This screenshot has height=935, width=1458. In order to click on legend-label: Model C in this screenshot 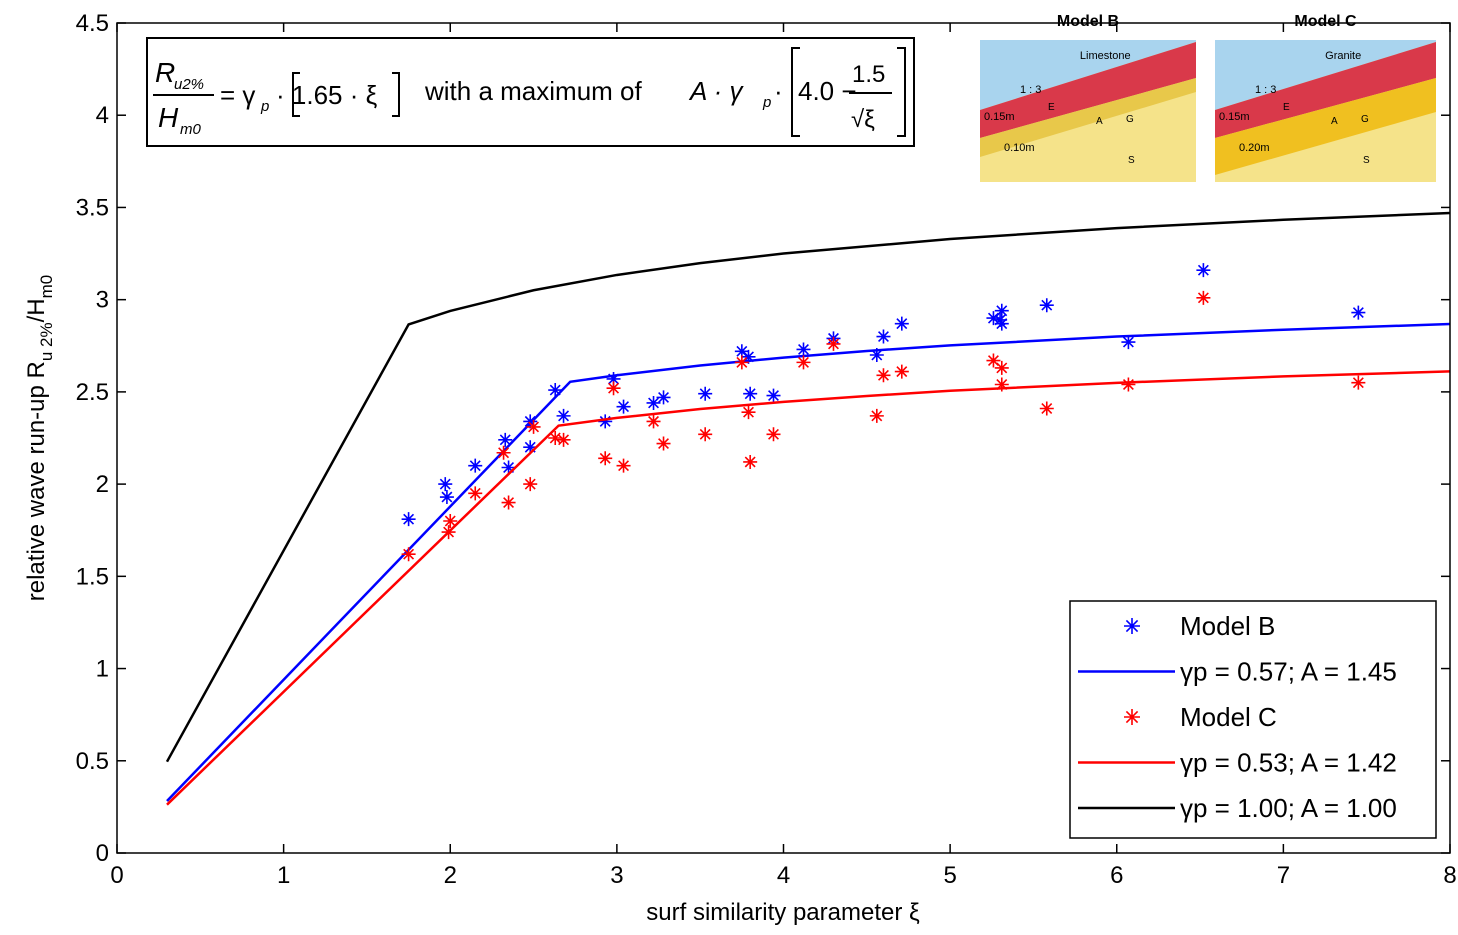, I will do `click(1228, 717)`.